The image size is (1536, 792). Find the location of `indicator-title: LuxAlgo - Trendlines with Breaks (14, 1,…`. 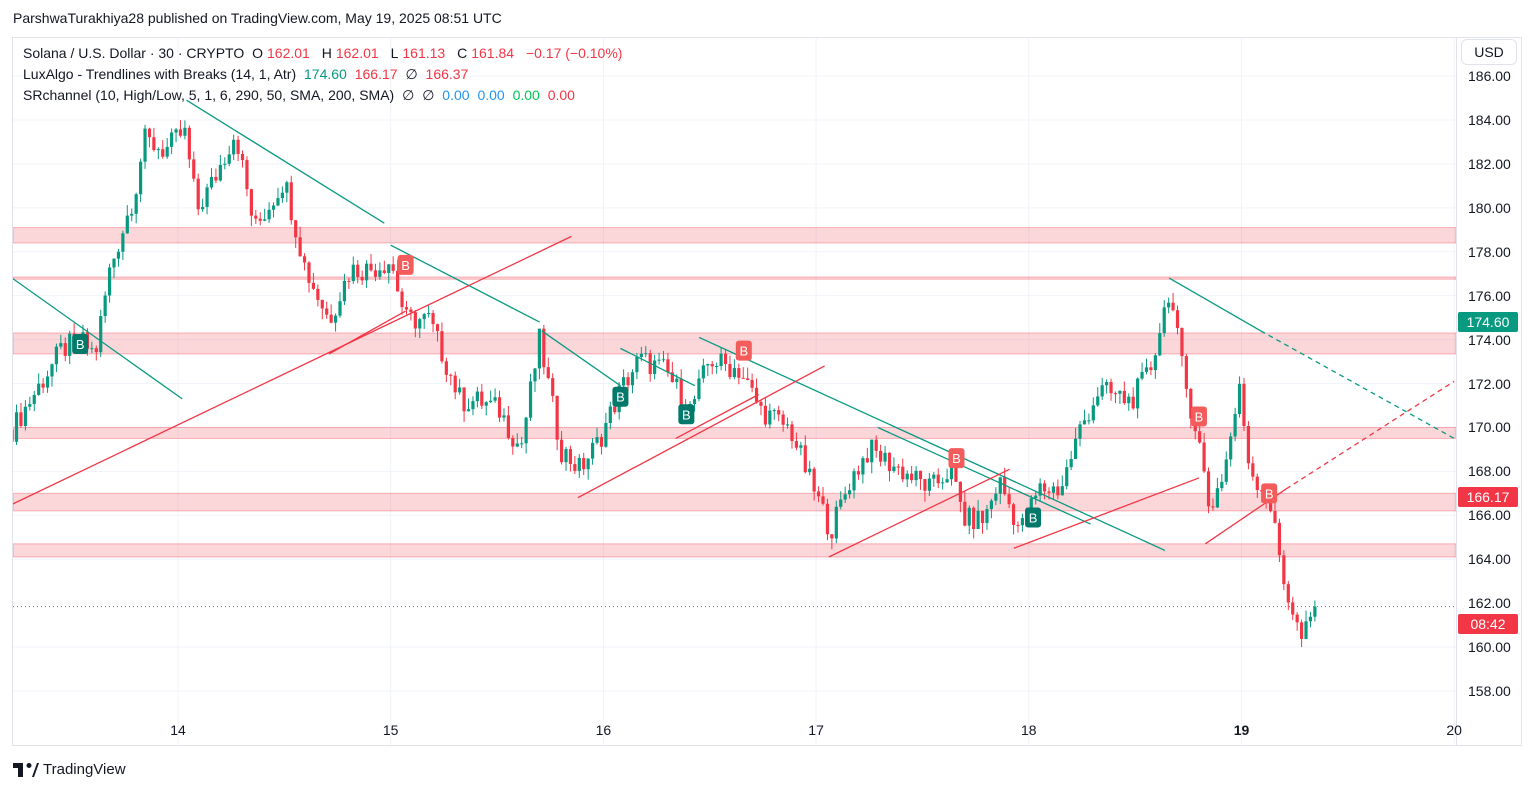

indicator-title: LuxAlgo - Trendlines with Breaks (14, 1,… is located at coordinates (160, 74).